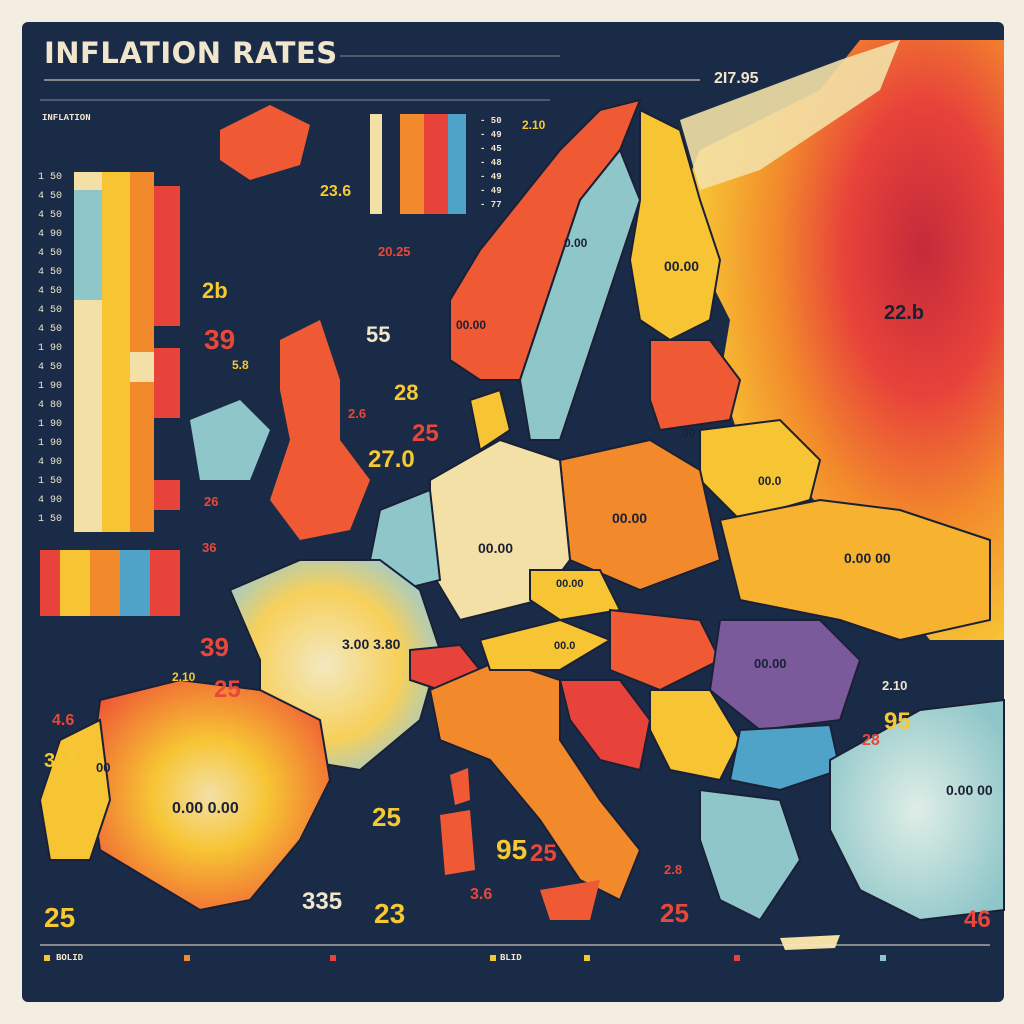 This screenshot has width=1024, height=1024. I want to click on region-label-germany: 00.00, so click(496, 548).